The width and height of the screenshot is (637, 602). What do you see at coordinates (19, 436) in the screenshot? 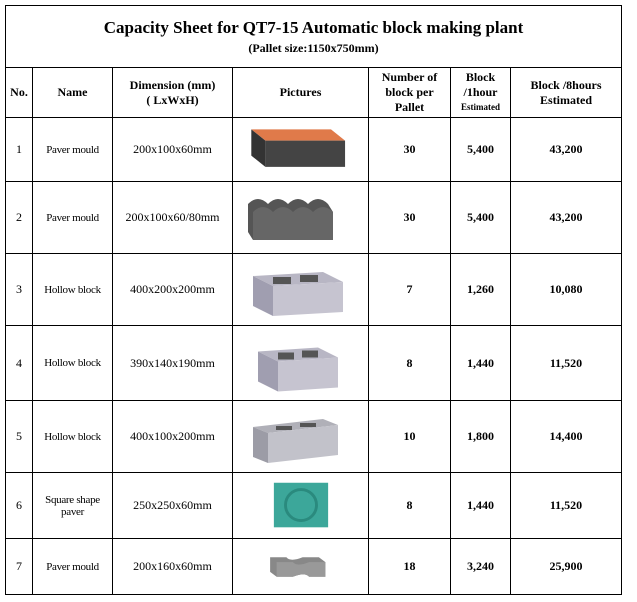
I see `cell: 5` at bounding box center [19, 436].